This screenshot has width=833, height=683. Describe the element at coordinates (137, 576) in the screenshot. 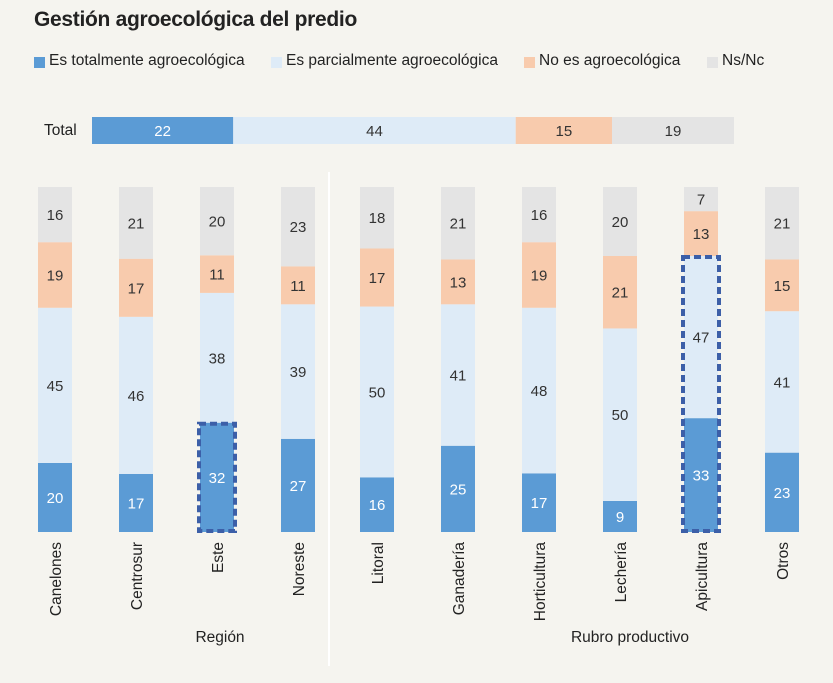

I see `category-label-centrosur: Centrosur` at that location.